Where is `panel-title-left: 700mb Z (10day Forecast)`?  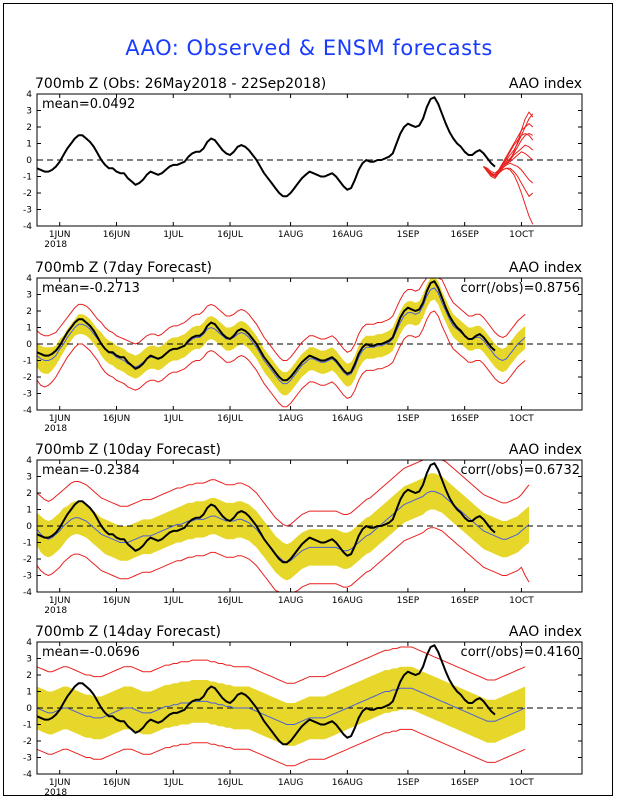 panel-title-left: 700mb Z (10day Forecast) is located at coordinates (128, 450).